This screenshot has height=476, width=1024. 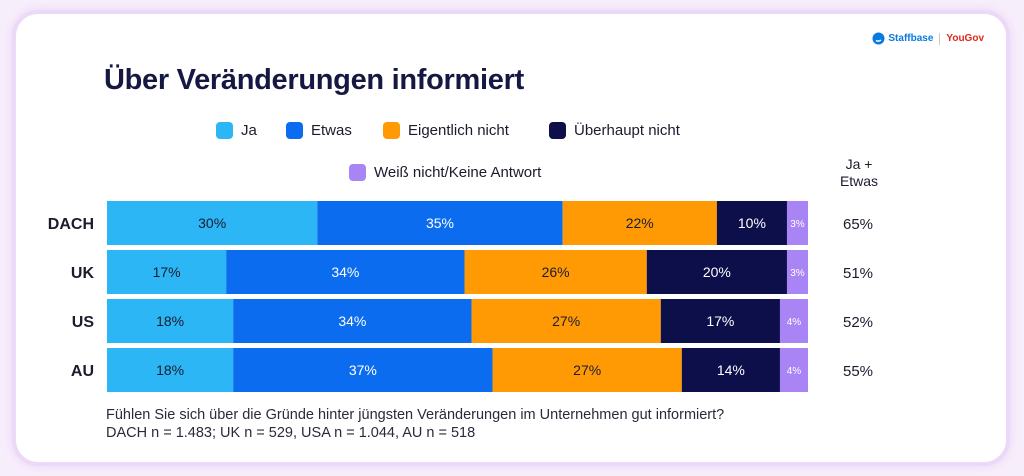 I want to click on legend-swatch-weiss-nicht, so click(x=357, y=172).